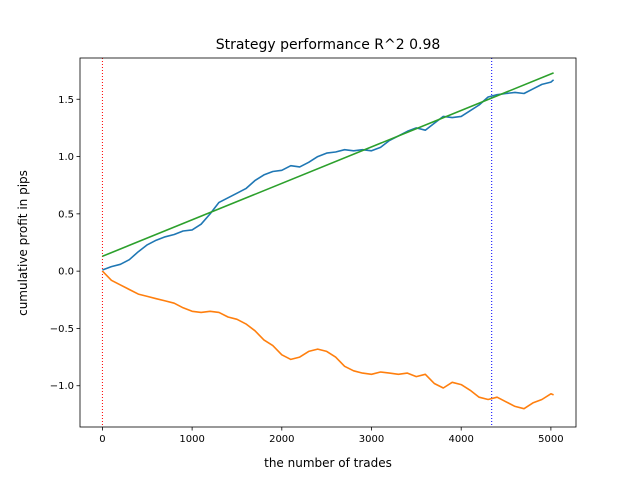  What do you see at coordinates (460, 439) in the screenshot?
I see `x-tick-label: 4000` at bounding box center [460, 439].